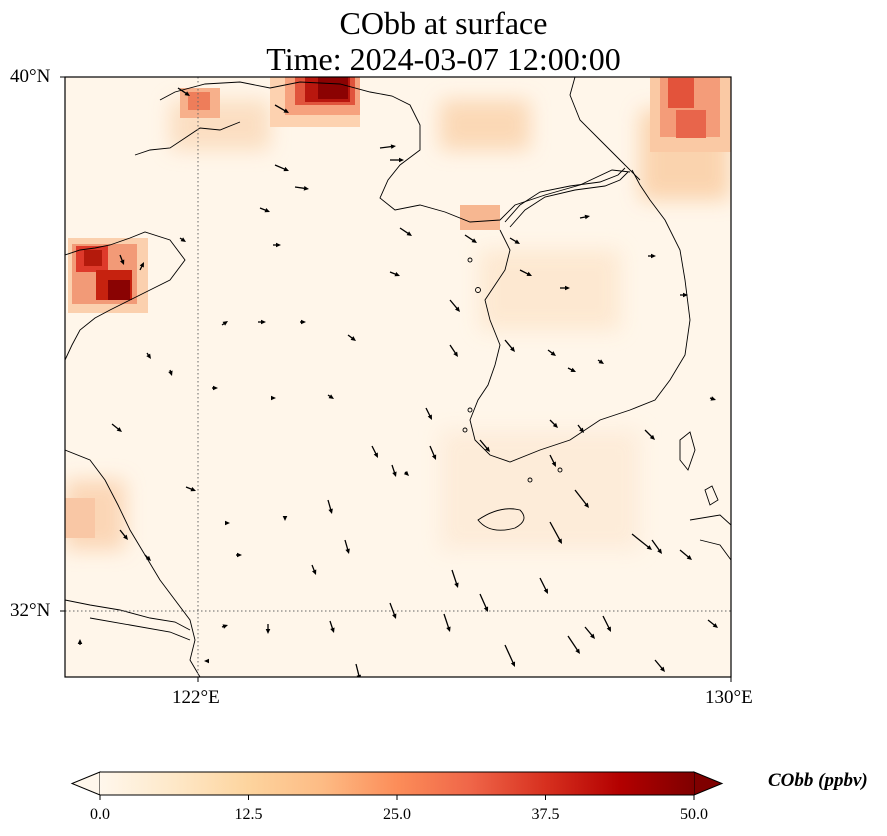 Image resolution: width=887 pixels, height=836 pixels. Describe the element at coordinates (397, 814) in the screenshot. I see `colorbar-tick-2: 25.0` at that location.